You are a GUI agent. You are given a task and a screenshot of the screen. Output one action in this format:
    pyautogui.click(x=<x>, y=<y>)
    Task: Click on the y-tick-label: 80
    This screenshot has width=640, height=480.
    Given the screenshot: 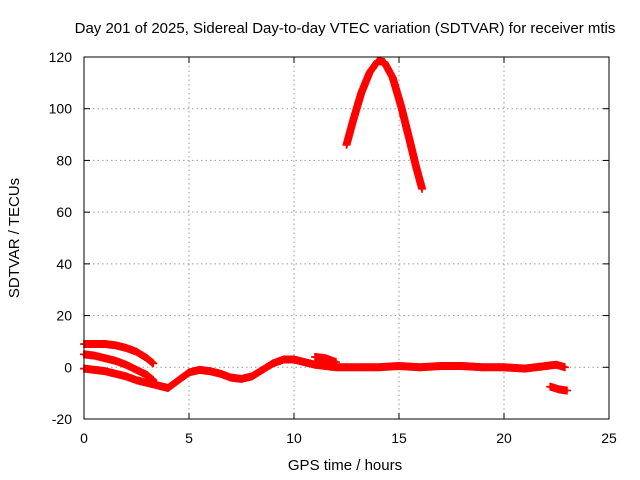 What is the action you would take?
    pyautogui.click(x=64, y=160)
    